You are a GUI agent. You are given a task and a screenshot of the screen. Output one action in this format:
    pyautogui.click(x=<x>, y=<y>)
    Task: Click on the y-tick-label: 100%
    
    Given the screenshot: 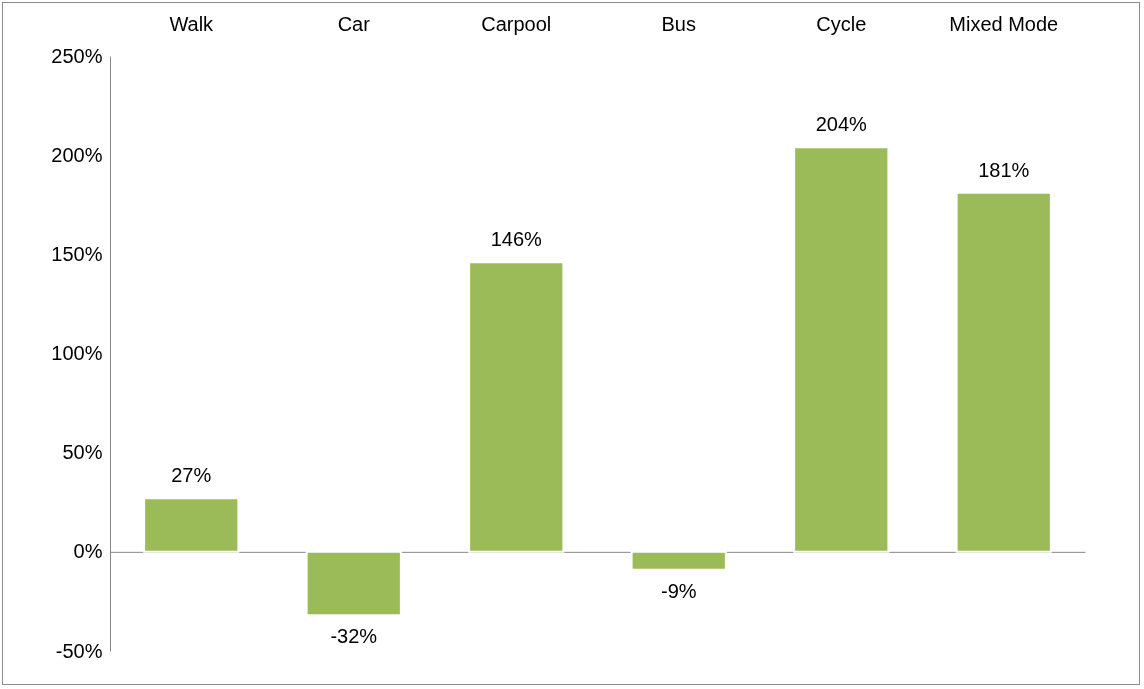 What is the action you would take?
    pyautogui.click(x=77, y=353)
    